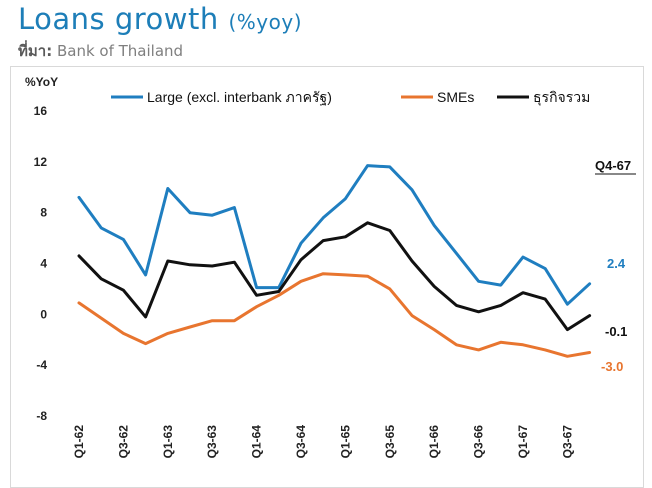 This screenshot has height=488, width=652. I want to click on x-tick-label: Q1-67, so click(523, 442).